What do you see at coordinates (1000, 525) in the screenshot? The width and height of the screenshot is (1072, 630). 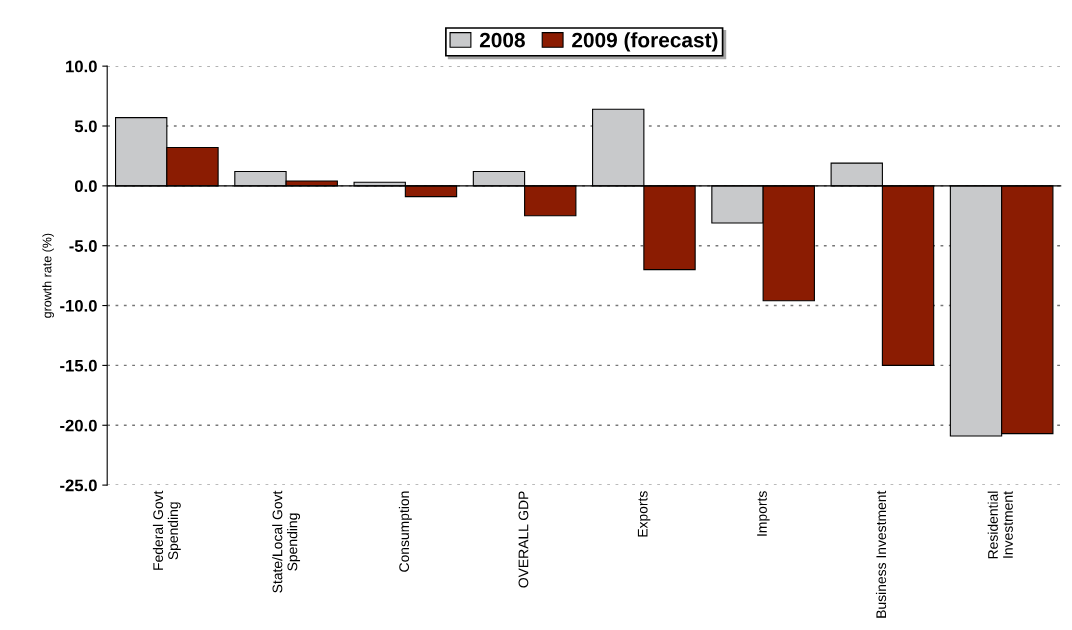 I see `x-tick-label: Residential Investment` at bounding box center [1000, 525].